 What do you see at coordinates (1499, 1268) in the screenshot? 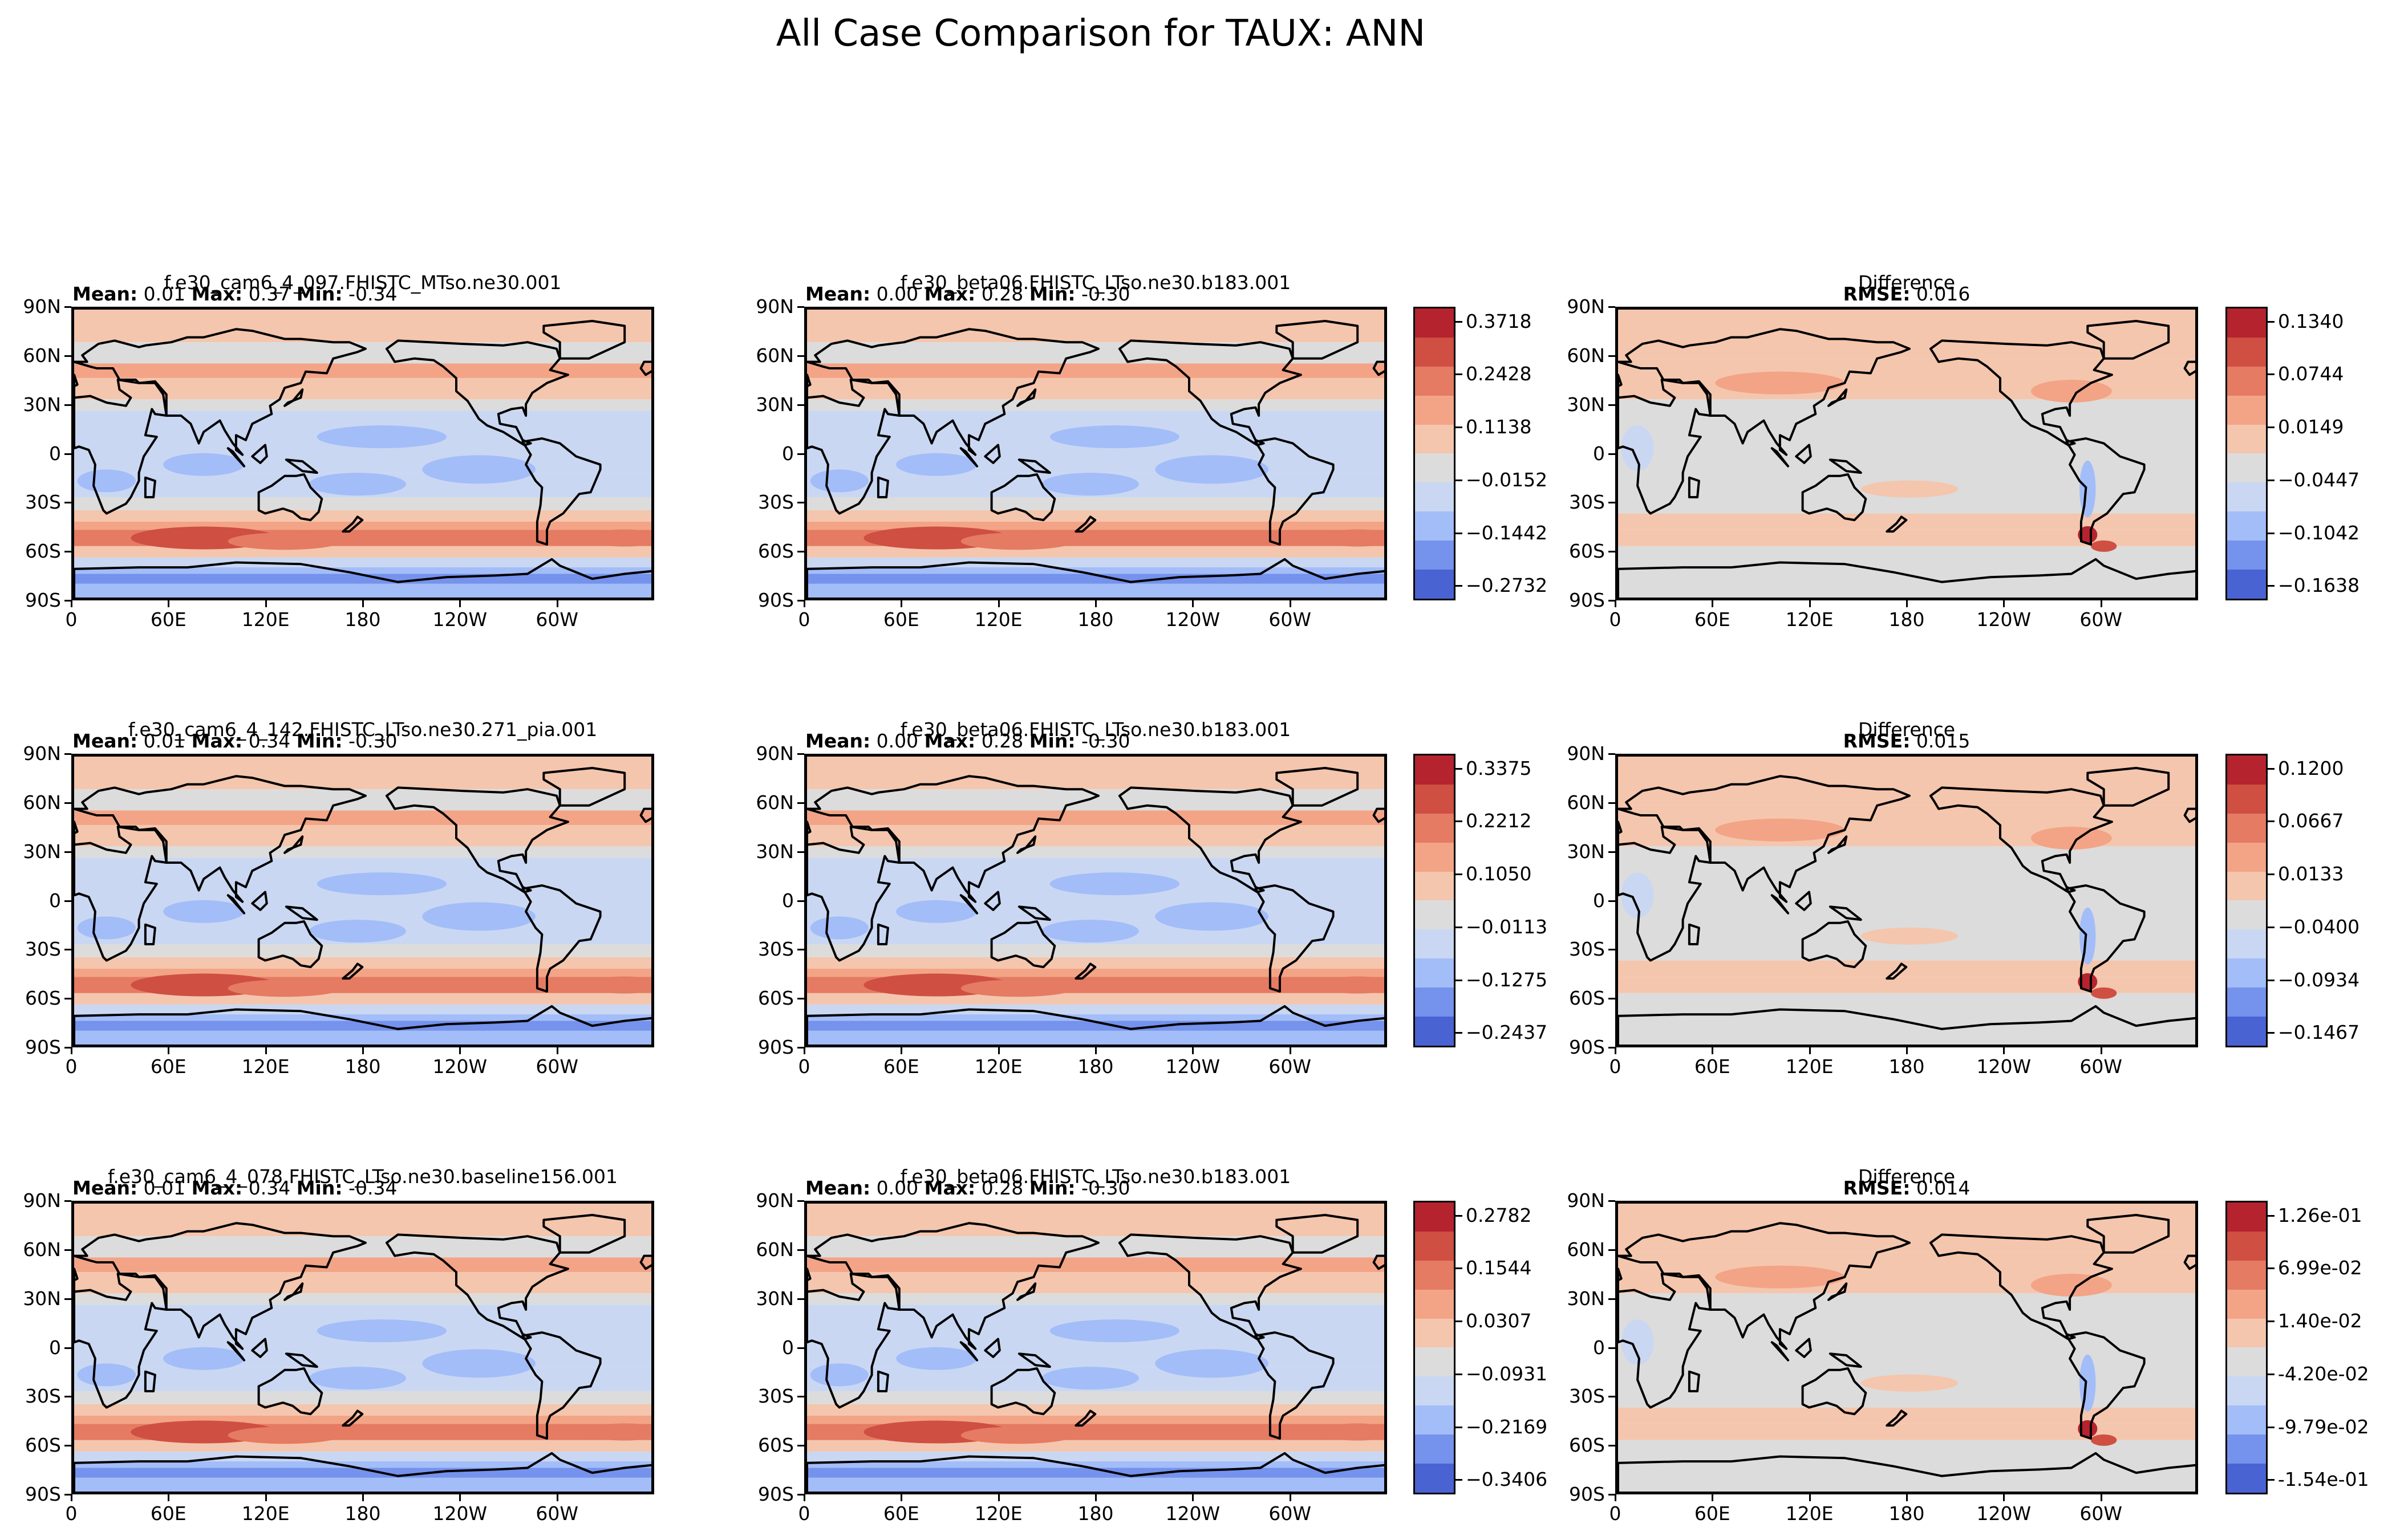
I see `colorbar-tick-label: 0.1544` at bounding box center [1499, 1268].